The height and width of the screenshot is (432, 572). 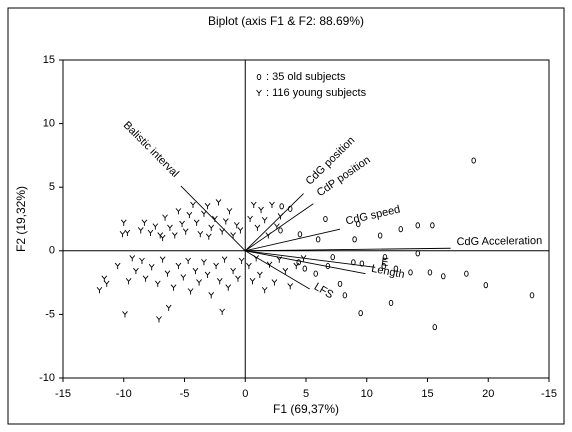 I want to click on vector-label: CdG Acceleration, so click(x=500, y=241).